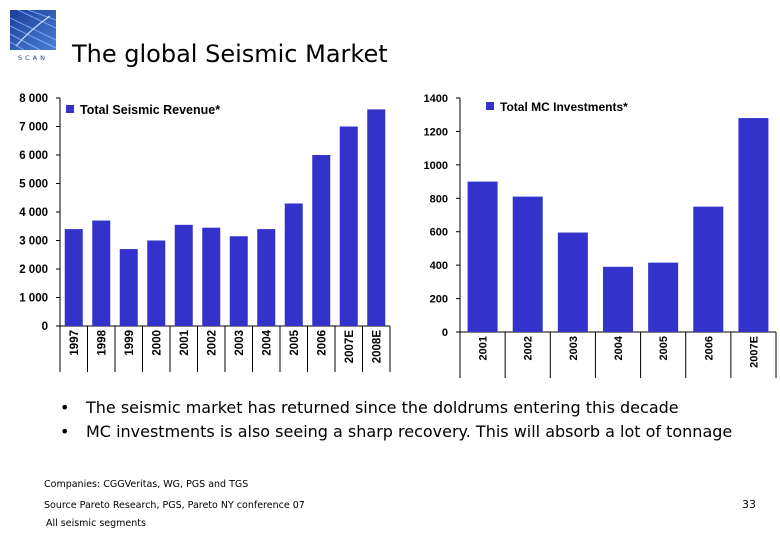 The height and width of the screenshot is (540, 780). I want to click on mc-x-tick-label: 2002, so click(529, 348).